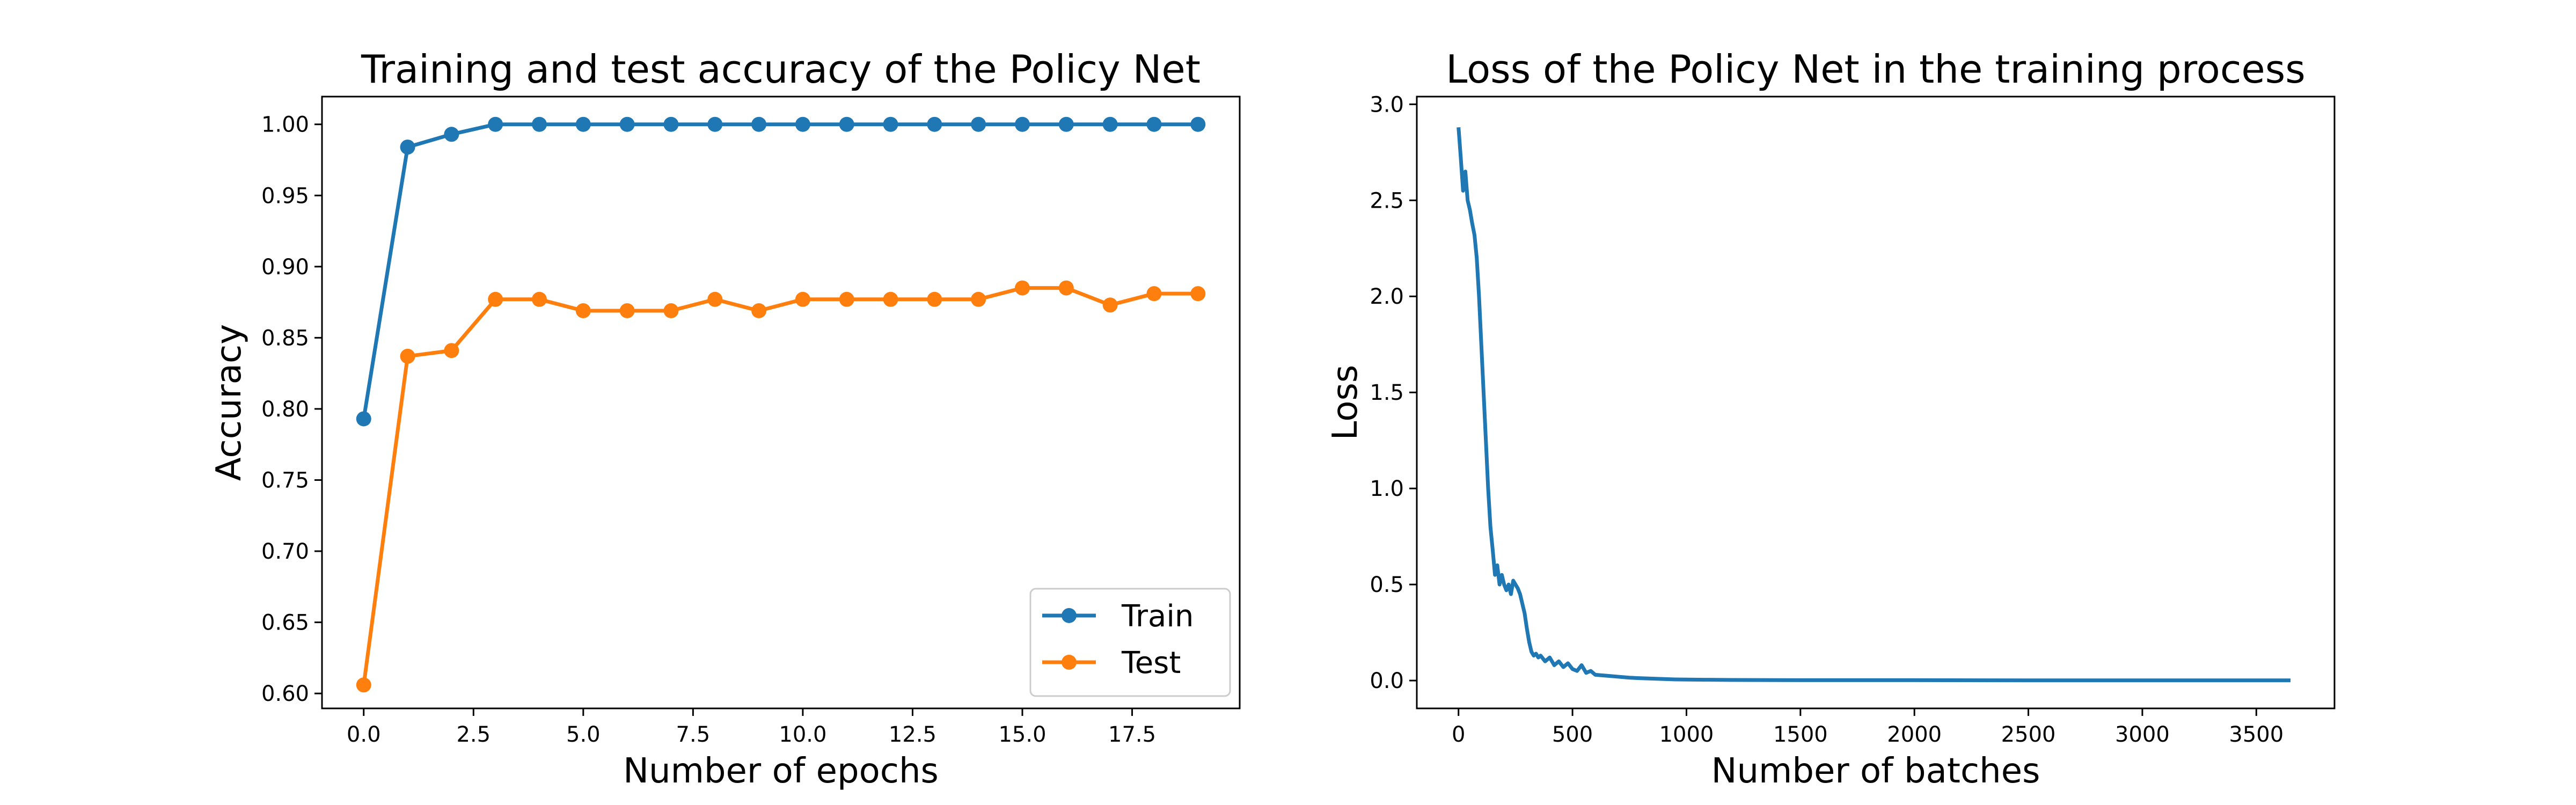 The width and height of the screenshot is (2576, 805). Describe the element at coordinates (1914, 734) in the screenshot. I see `loss-x-tick-label: 2000` at that location.